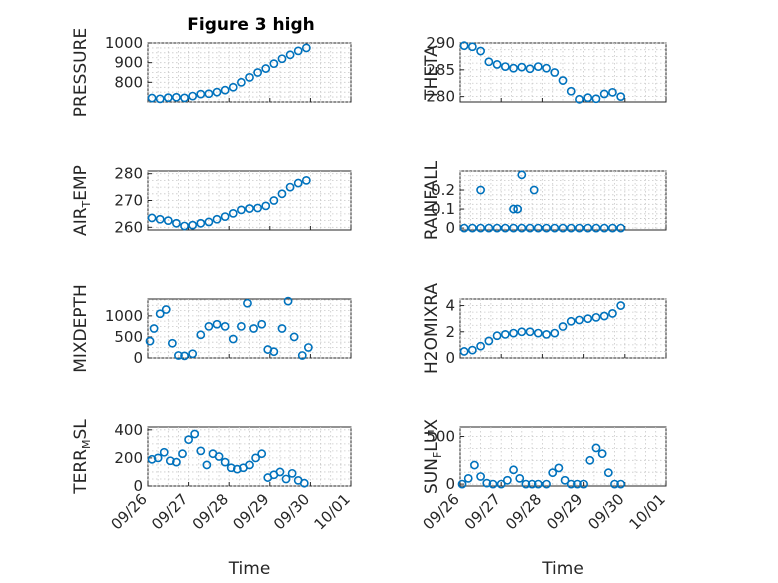 This screenshot has width=778, height=583. I want to click on y-tick-label: 0.1, so click(443, 209).